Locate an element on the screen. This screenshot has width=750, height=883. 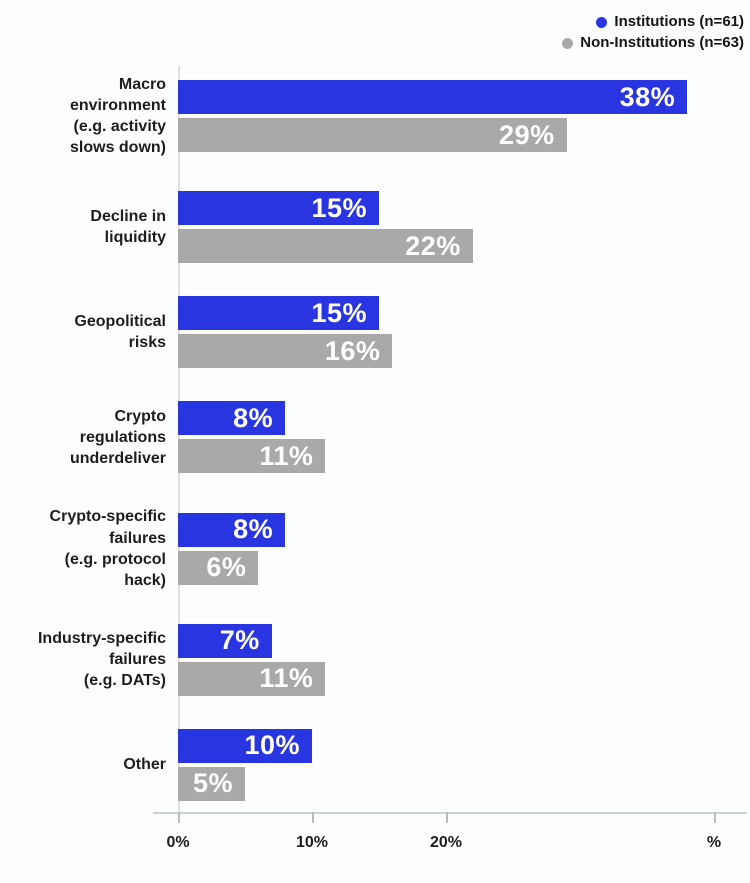
institutions-bar: 38% is located at coordinates (433, 97).